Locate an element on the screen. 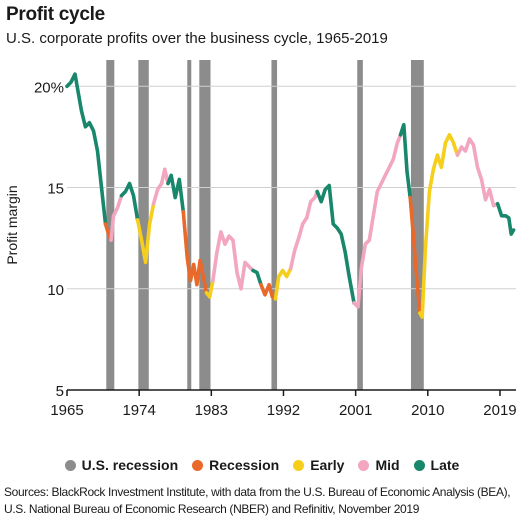  legend-item-recession: Recession is located at coordinates (235, 465).